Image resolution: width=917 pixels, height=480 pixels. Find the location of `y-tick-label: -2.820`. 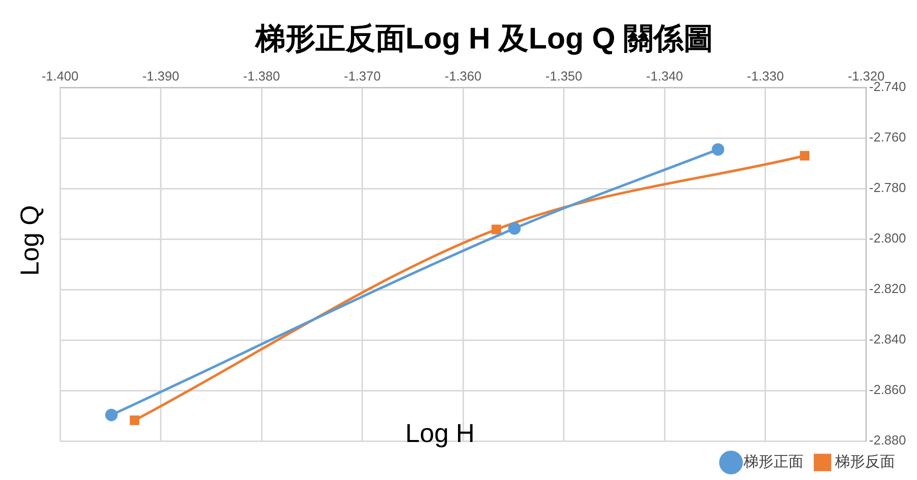

y-tick-label: -2.820 is located at coordinates (887, 288).